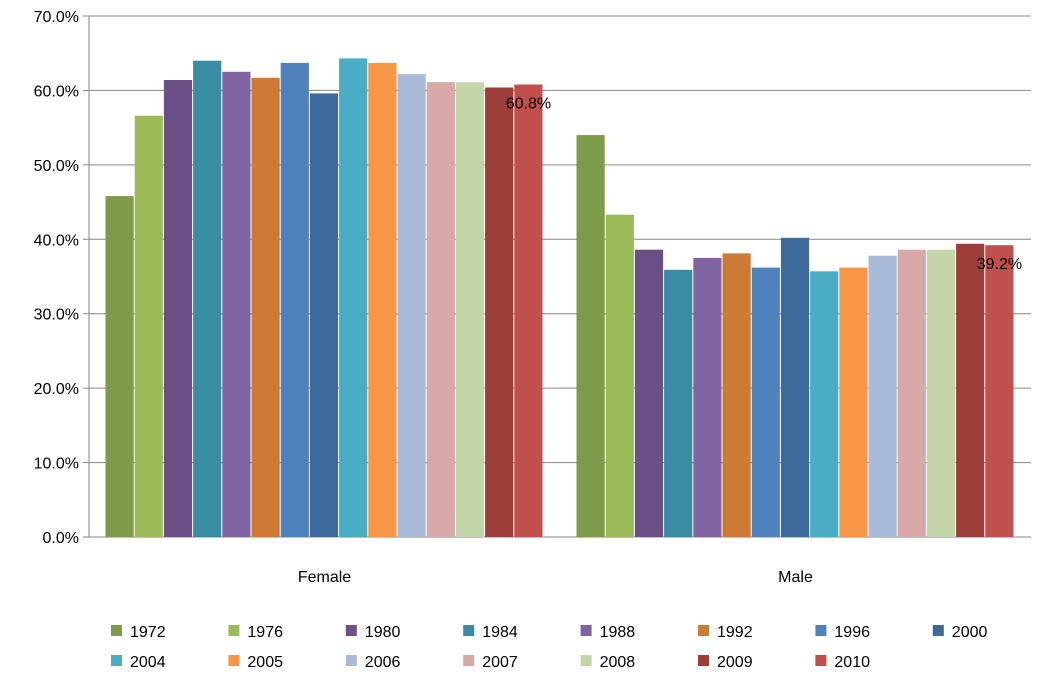 The height and width of the screenshot is (678, 1053). Describe the element at coordinates (178, 308) in the screenshot. I see `bar-1980-female` at that location.